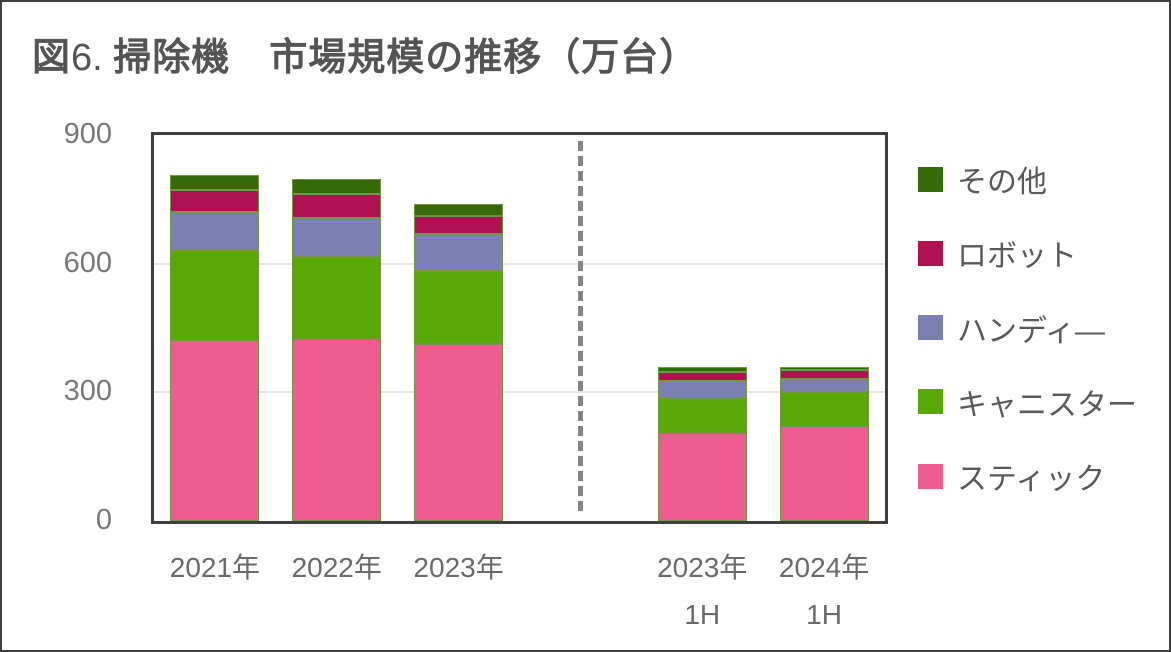 This screenshot has height=652, width=1171. Describe the element at coordinates (930, 328) in the screenshot. I see `legend-swatch-handy` at that location.